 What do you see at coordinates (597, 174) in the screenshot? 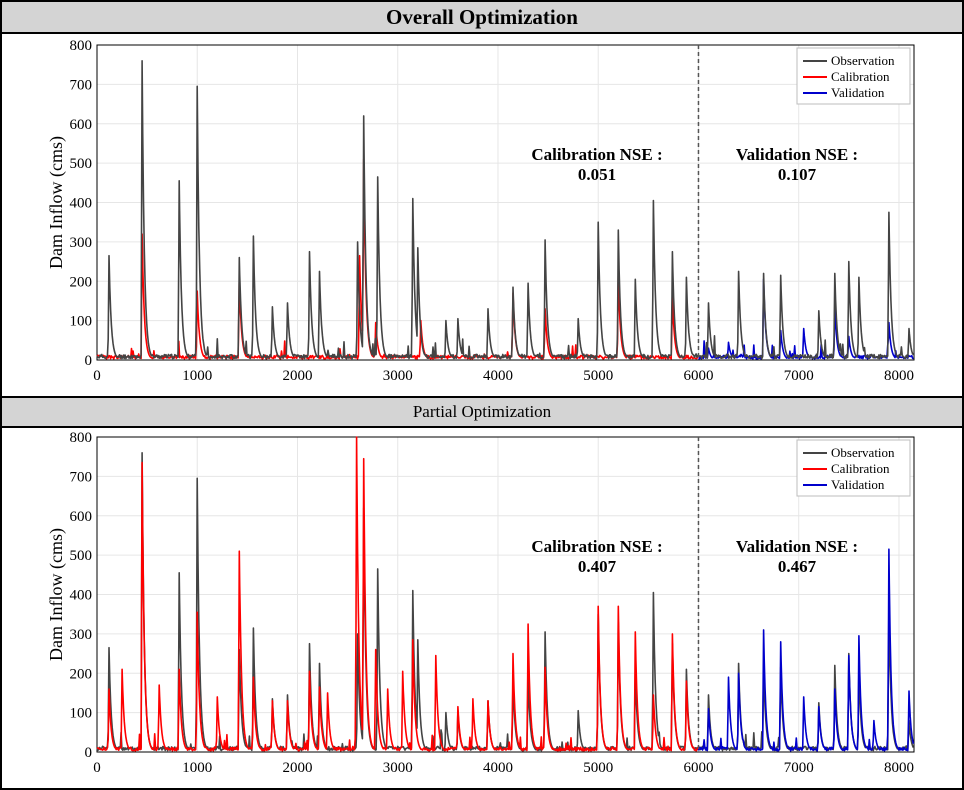
I see `nse-value: 0.051` at bounding box center [597, 174].